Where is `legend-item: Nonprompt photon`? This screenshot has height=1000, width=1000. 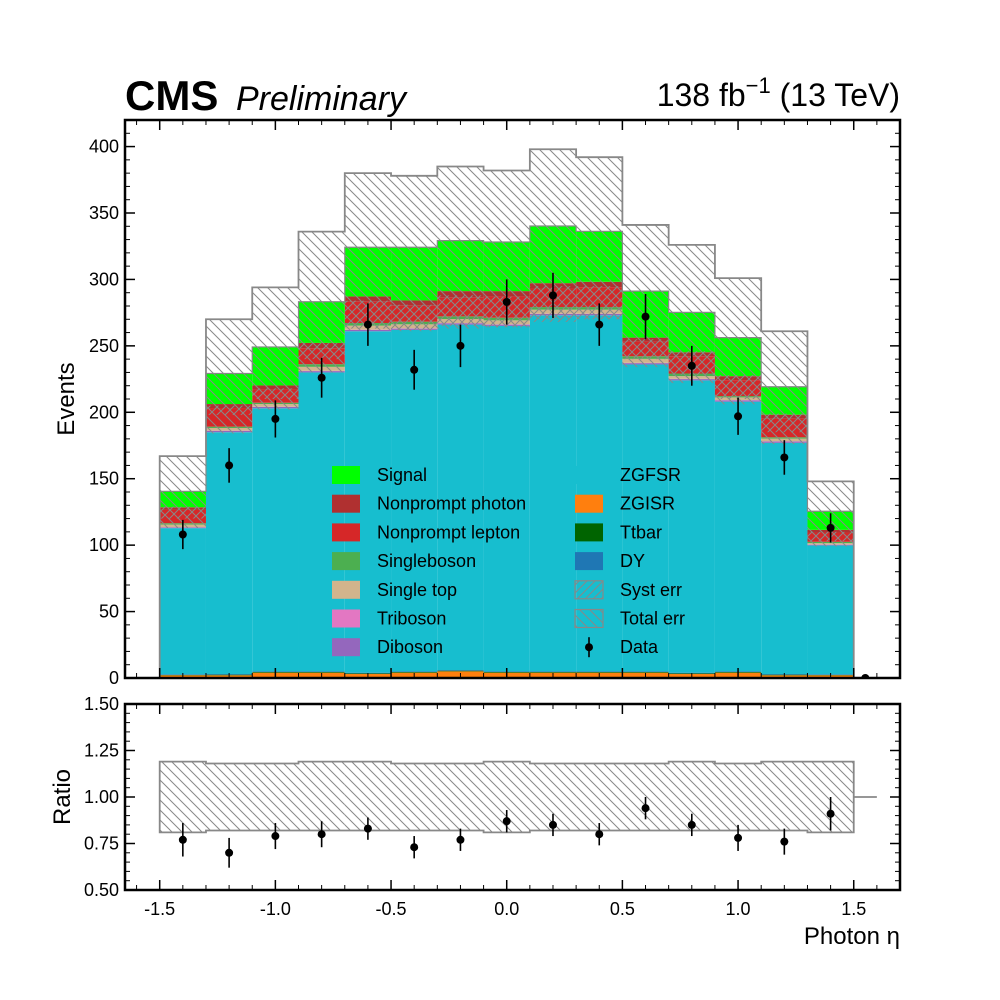 legend-item: Nonprompt photon is located at coordinates (429, 504).